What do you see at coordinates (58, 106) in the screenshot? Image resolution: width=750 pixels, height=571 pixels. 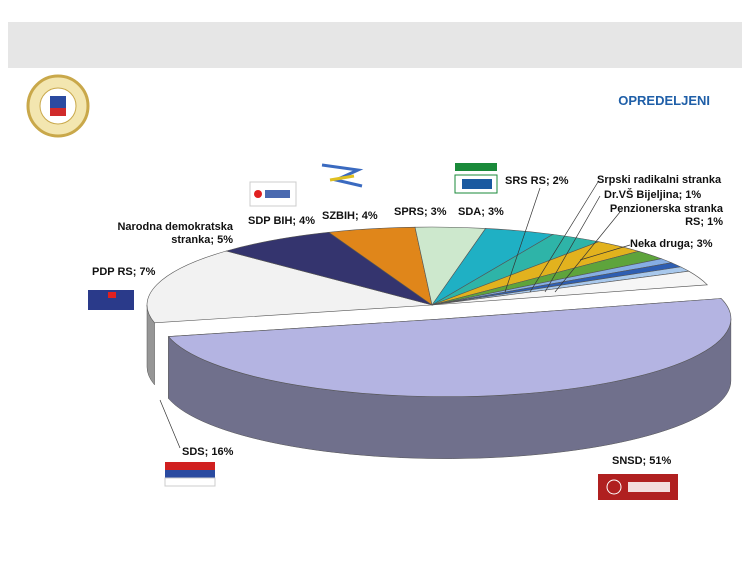 I see `logo` at bounding box center [58, 106].